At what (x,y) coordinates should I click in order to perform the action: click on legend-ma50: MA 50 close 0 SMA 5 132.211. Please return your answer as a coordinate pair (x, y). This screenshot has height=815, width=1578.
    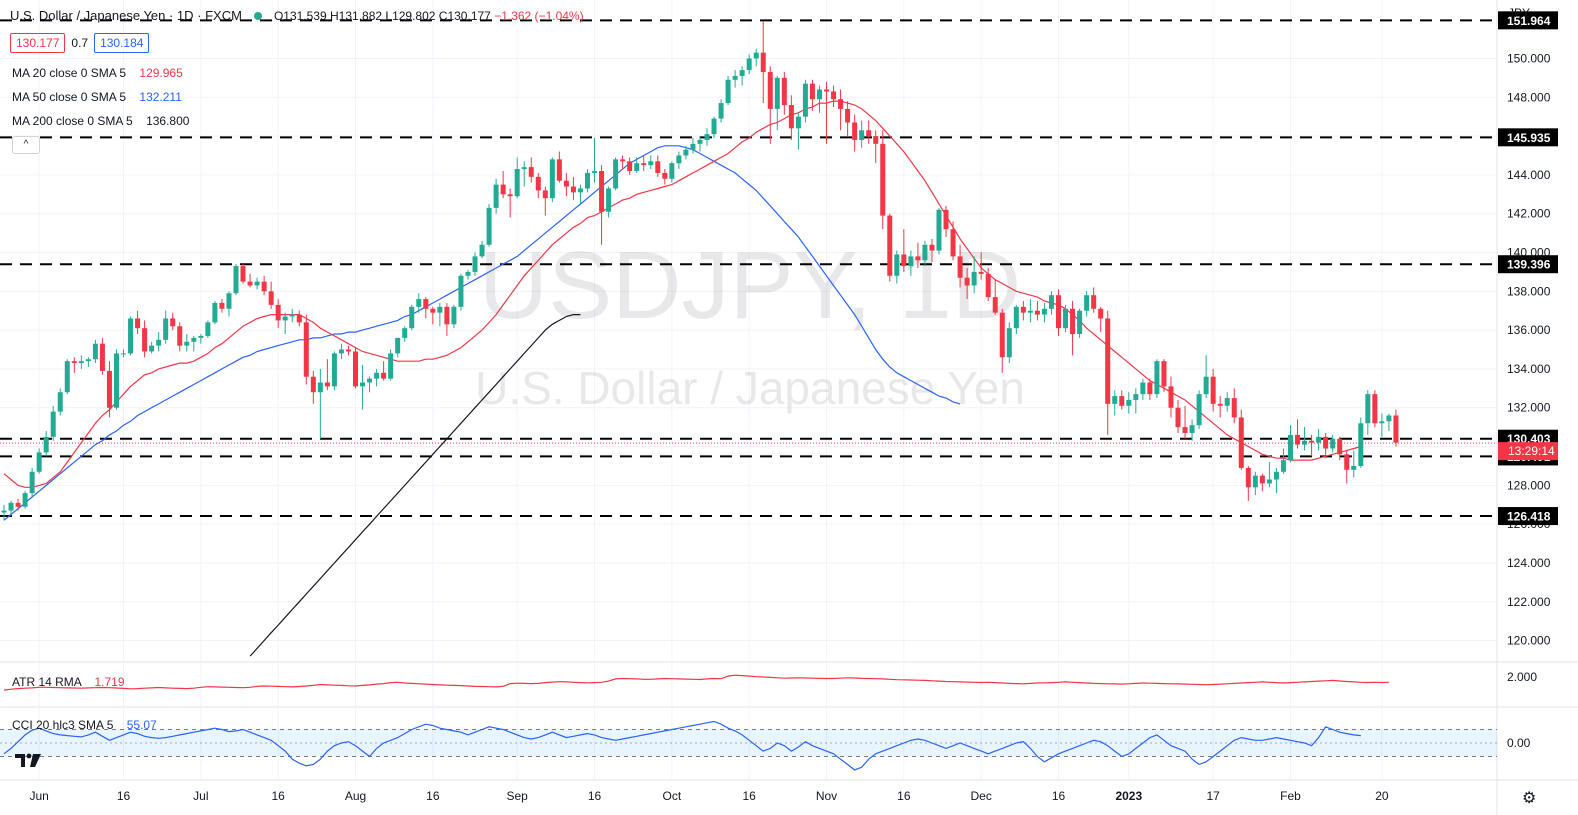
    Looking at the image, I should click on (97, 97).